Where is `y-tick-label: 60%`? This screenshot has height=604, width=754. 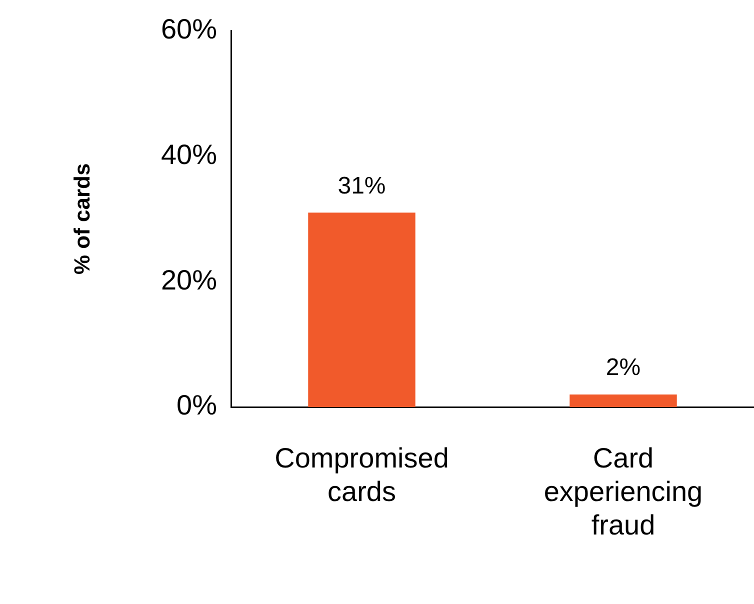 y-tick-label: 60% is located at coordinates (188, 29).